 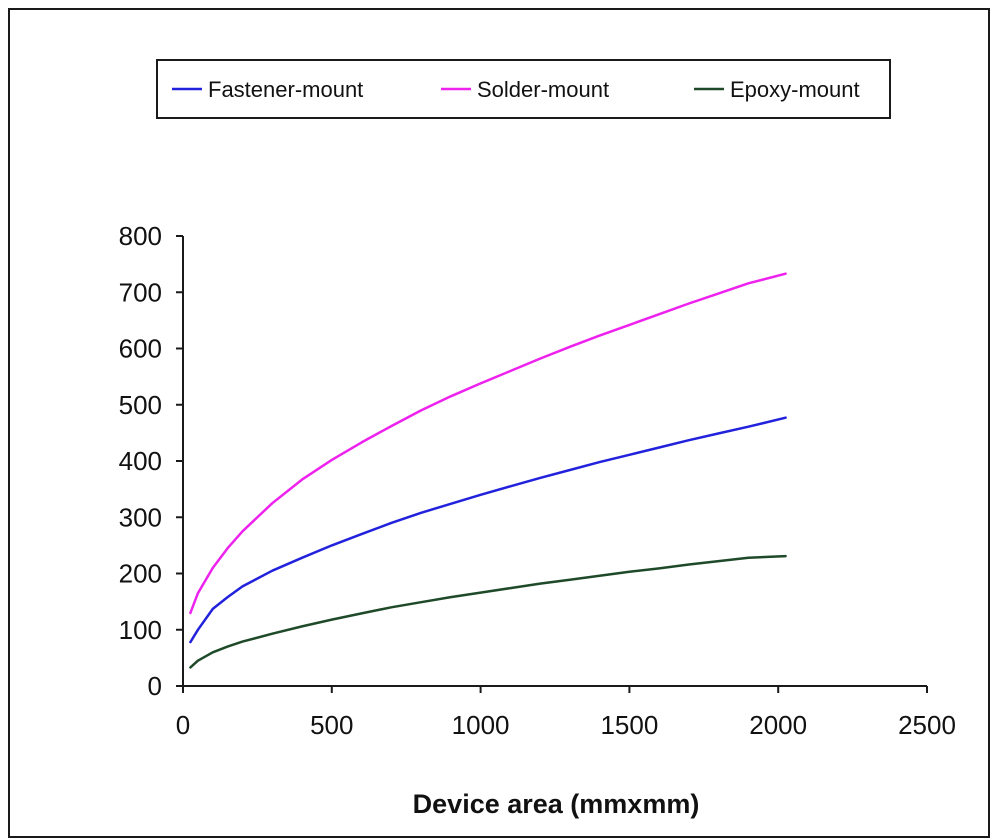 I want to click on x-axis-title: Device area (mmxmm), so click(x=556, y=804).